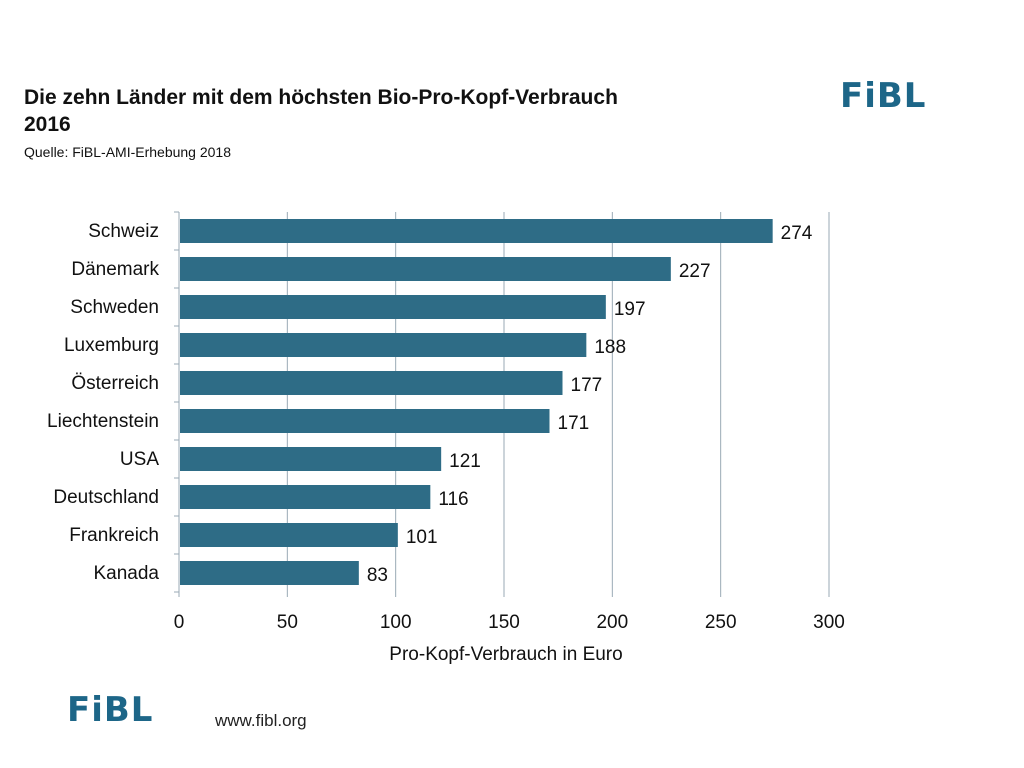 The width and height of the screenshot is (1024, 768). What do you see at coordinates (127, 152) in the screenshot?
I see `chart-source: Quelle: FiBL-AMI-Erhebung 2018` at bounding box center [127, 152].